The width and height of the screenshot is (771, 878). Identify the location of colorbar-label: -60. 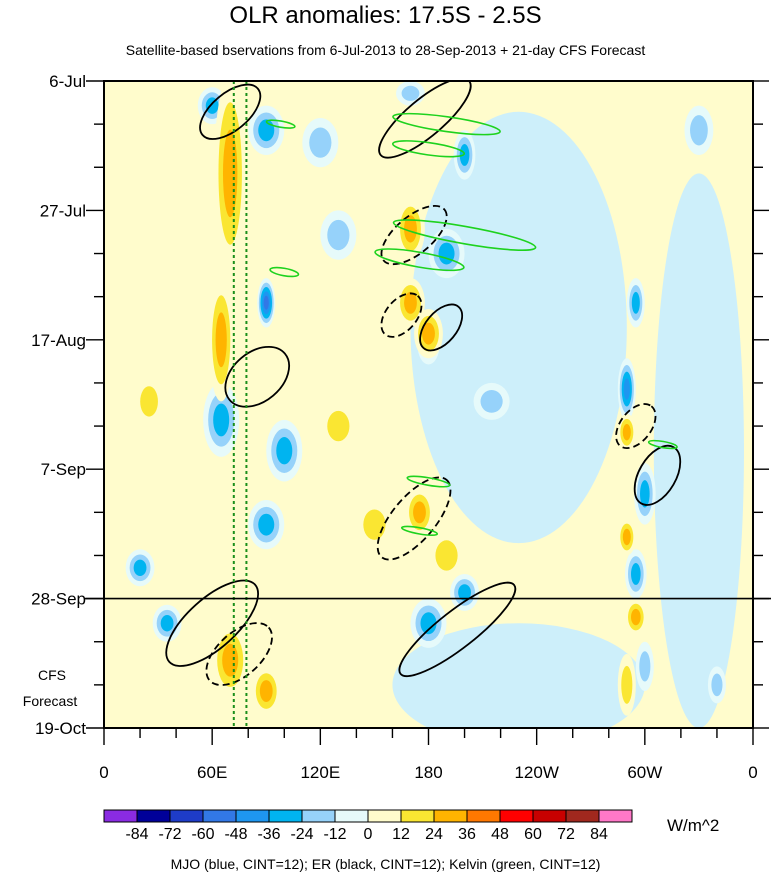
(202, 834).